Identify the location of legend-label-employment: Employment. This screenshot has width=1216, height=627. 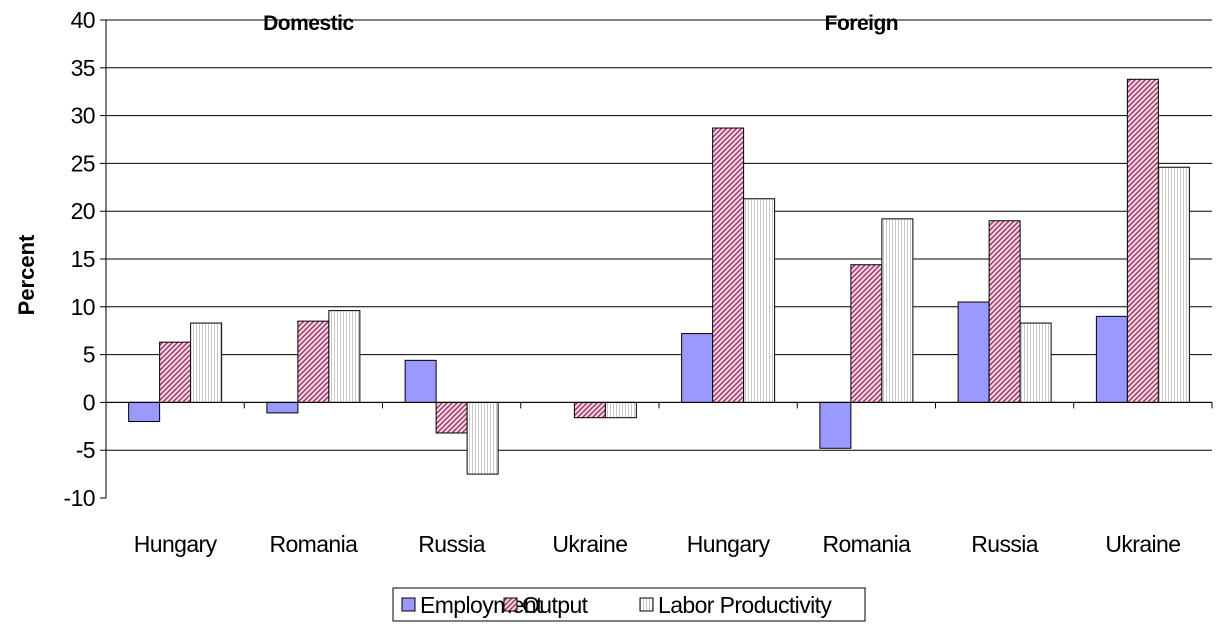
(481, 605).